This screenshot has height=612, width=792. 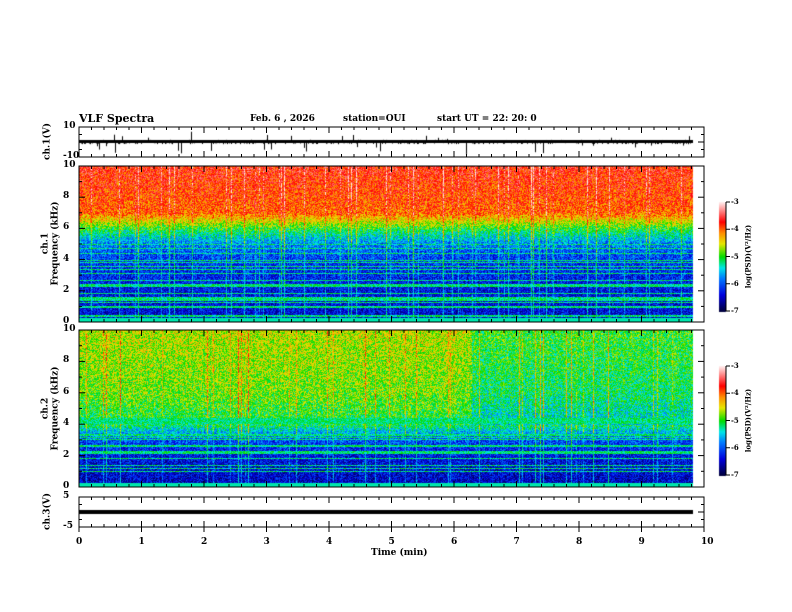 I want to click on x-tick-label: 0, so click(x=79, y=542).